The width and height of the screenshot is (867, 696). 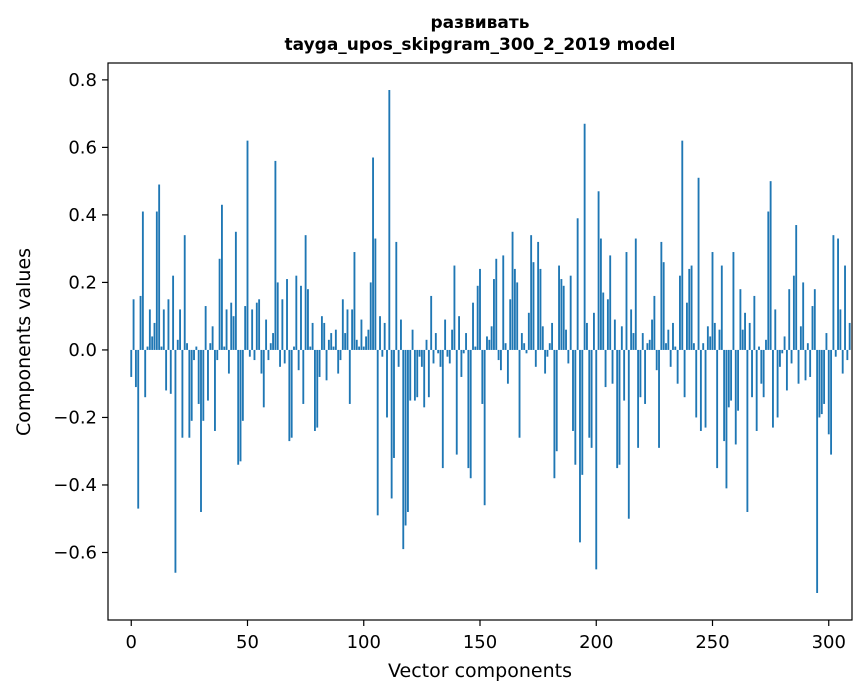 I want to click on y-axis-label: Components values, so click(x=24, y=342).